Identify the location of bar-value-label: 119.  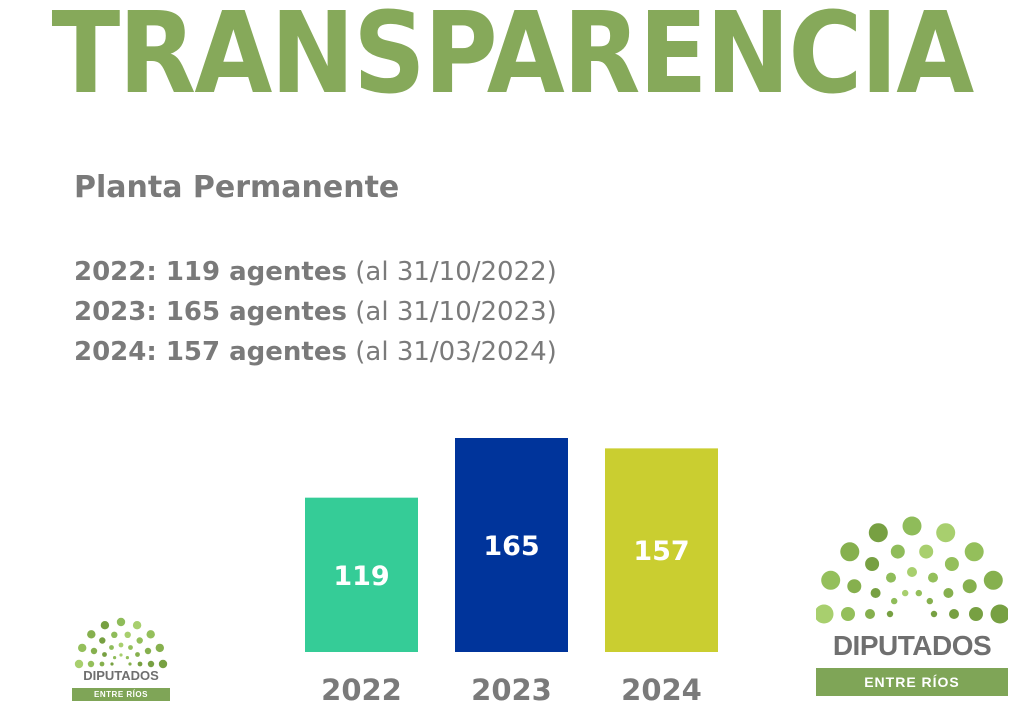
(361, 576).